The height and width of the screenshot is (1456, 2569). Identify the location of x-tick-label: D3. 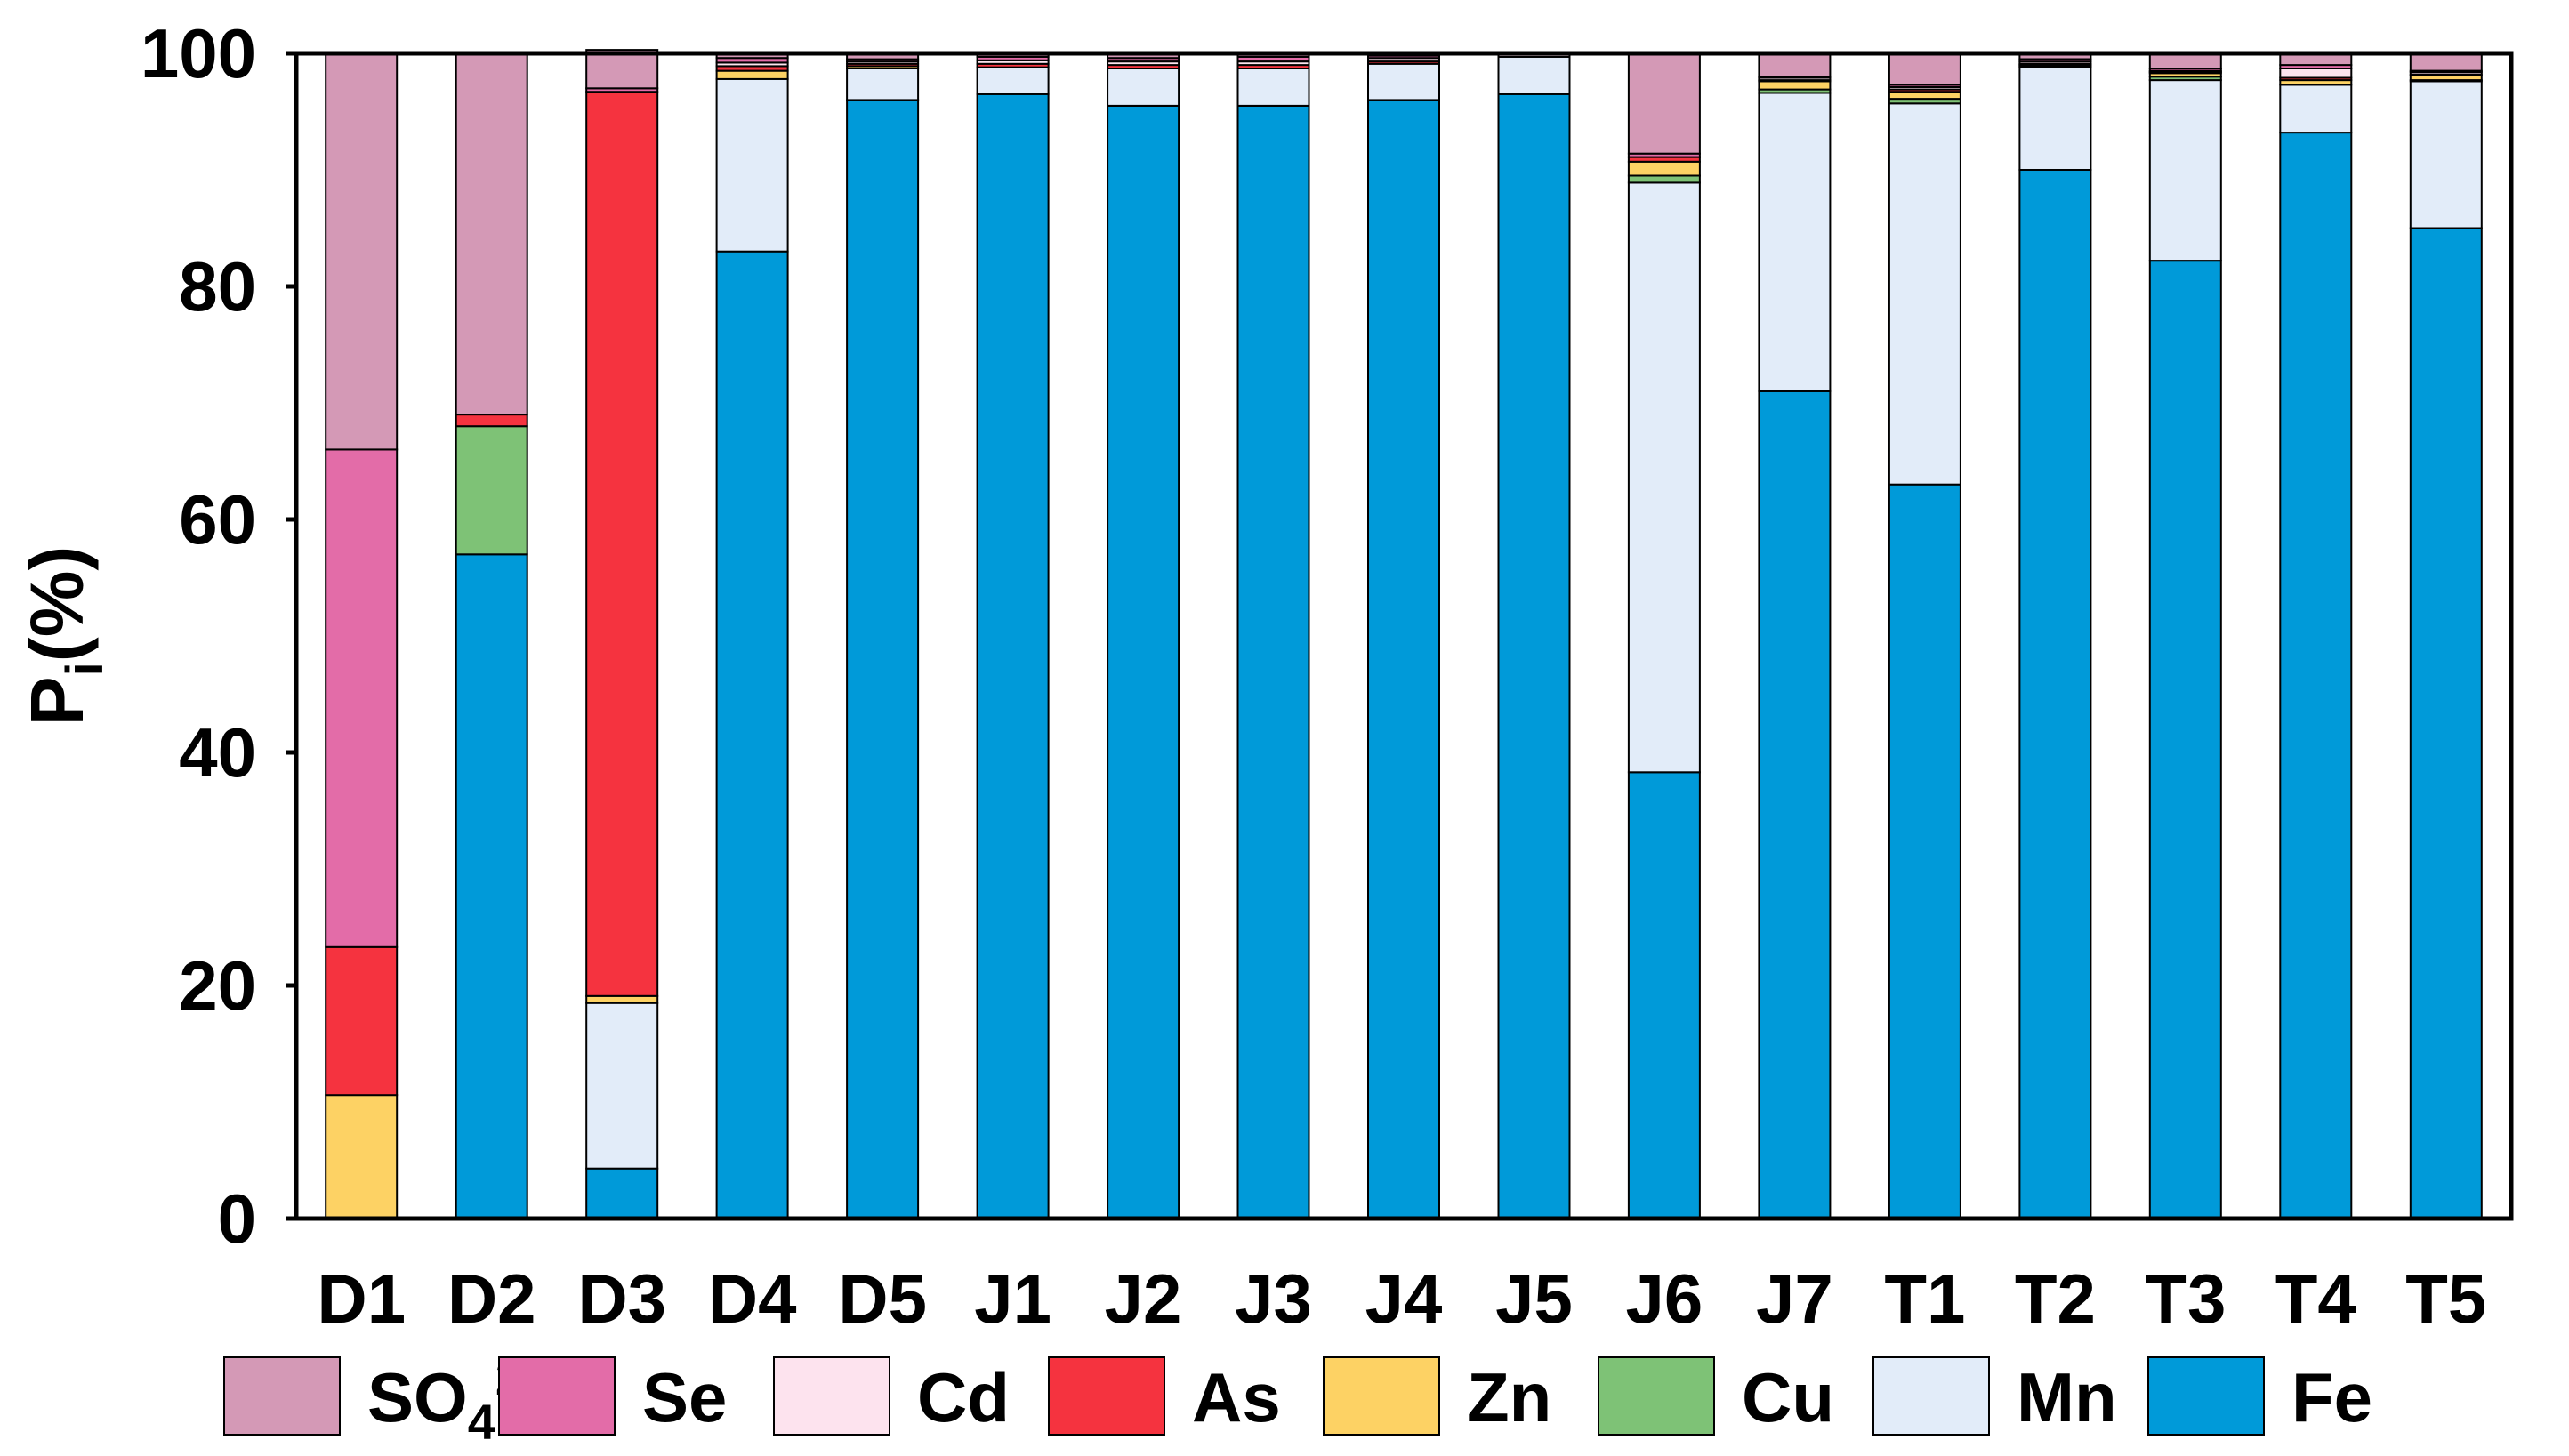
(621, 1298).